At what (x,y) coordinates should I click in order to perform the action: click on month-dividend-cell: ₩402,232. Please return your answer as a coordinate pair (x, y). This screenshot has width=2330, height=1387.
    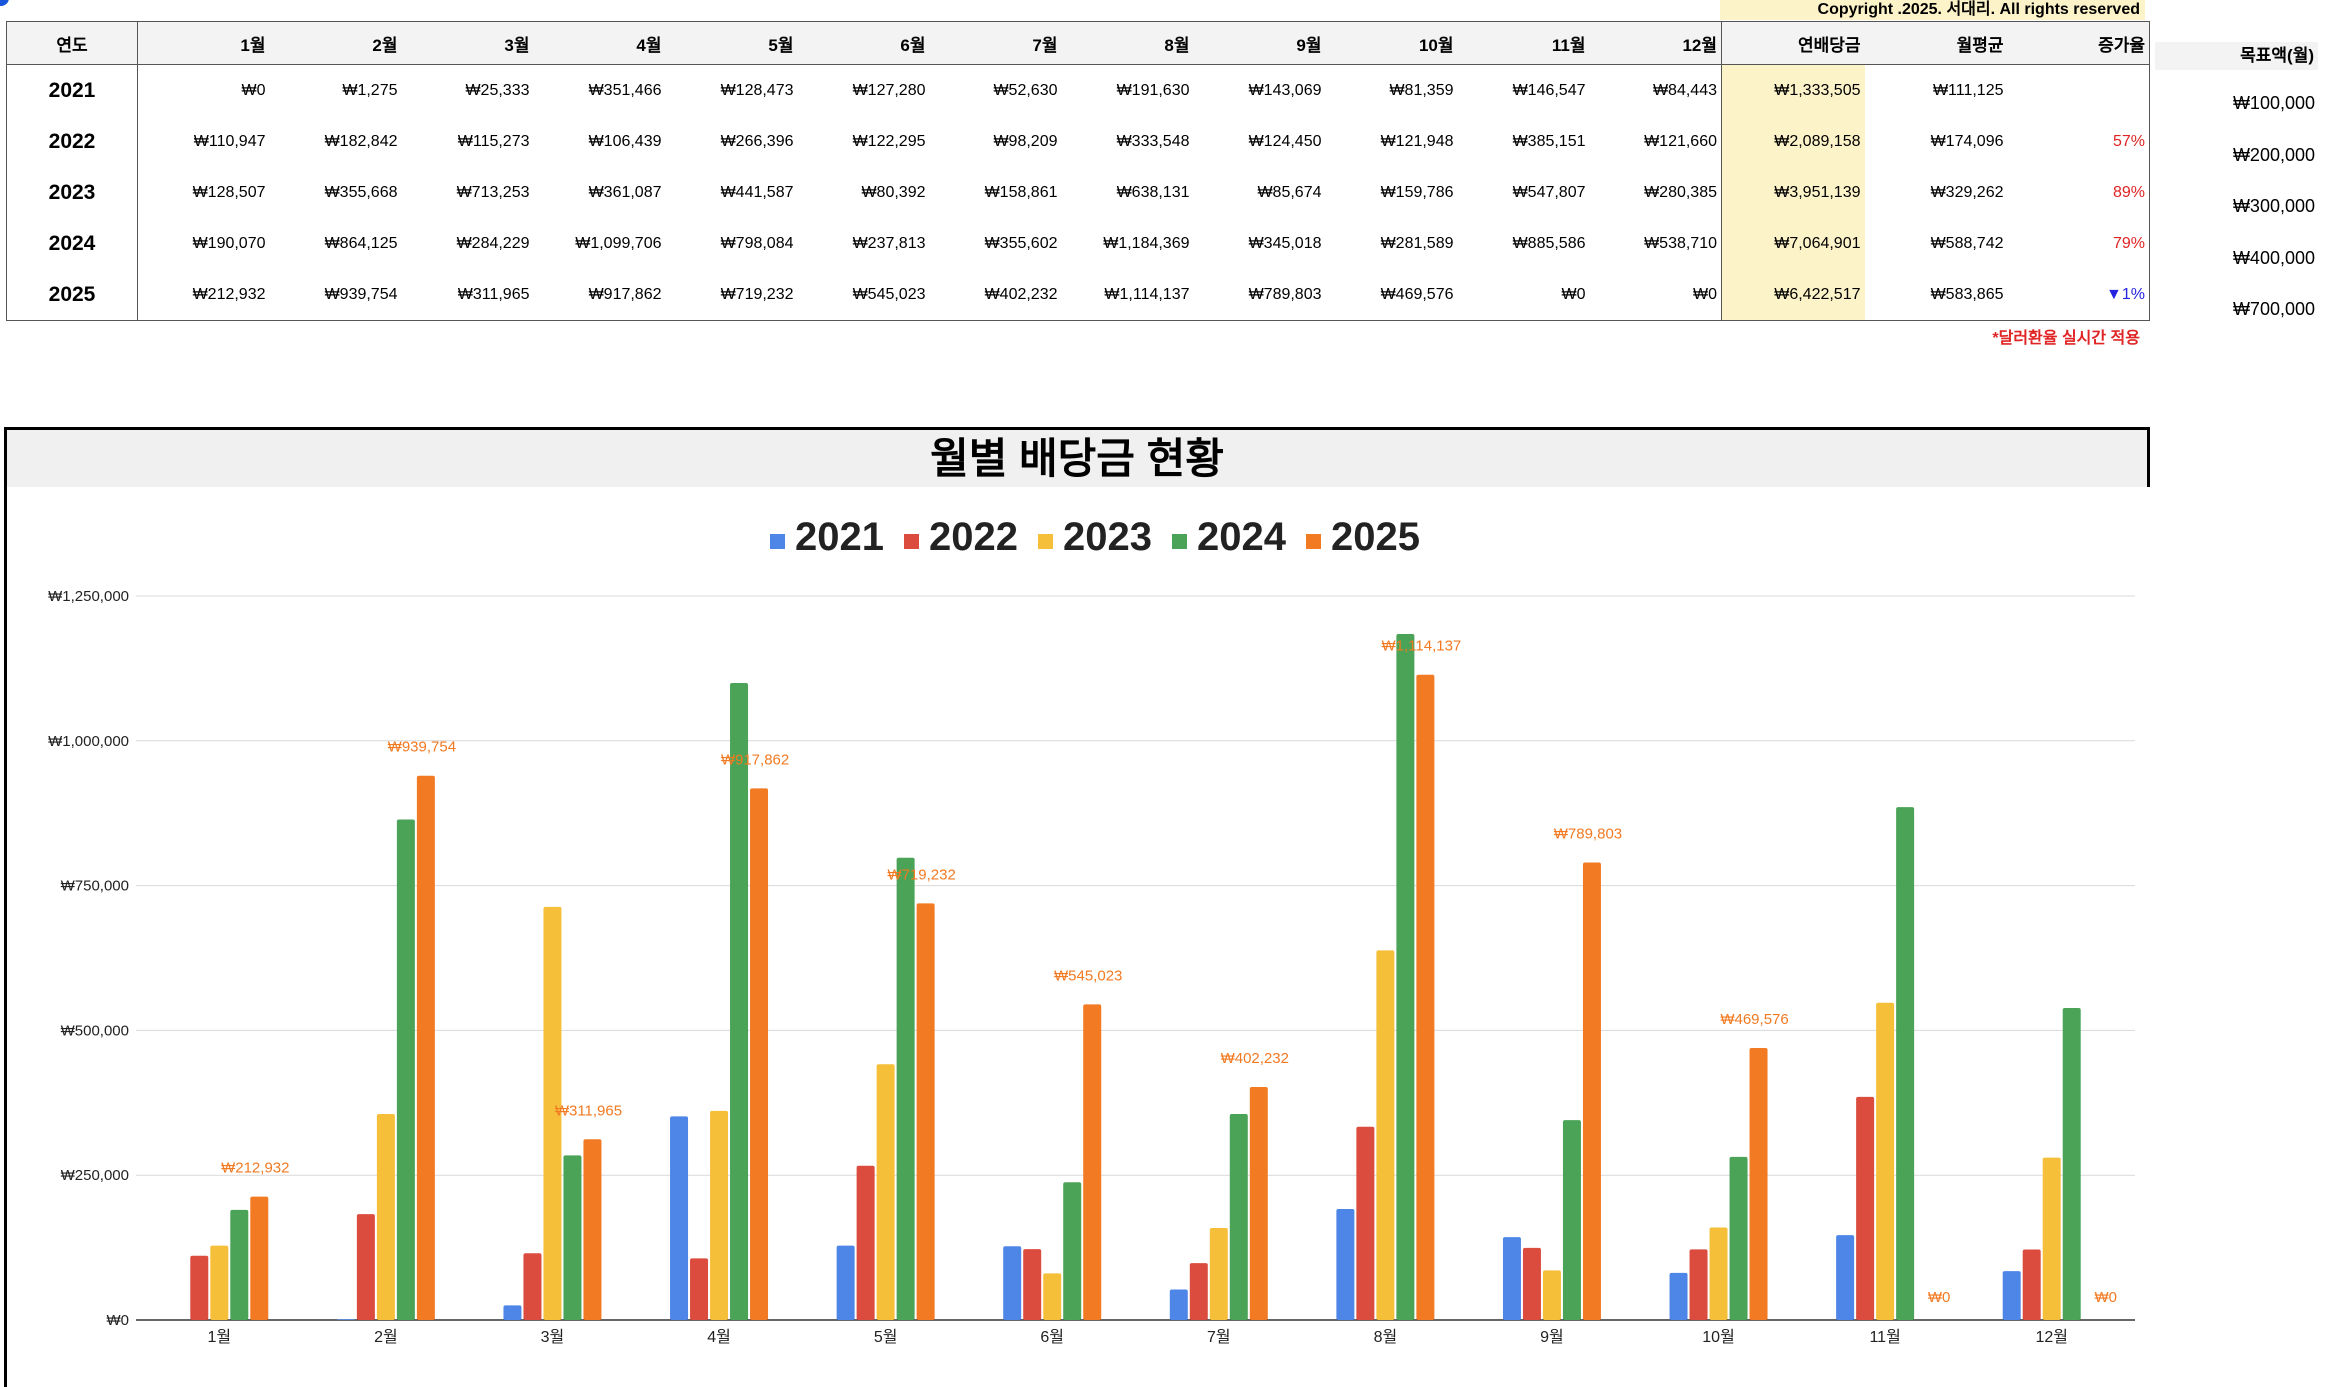
    Looking at the image, I should click on (995, 295).